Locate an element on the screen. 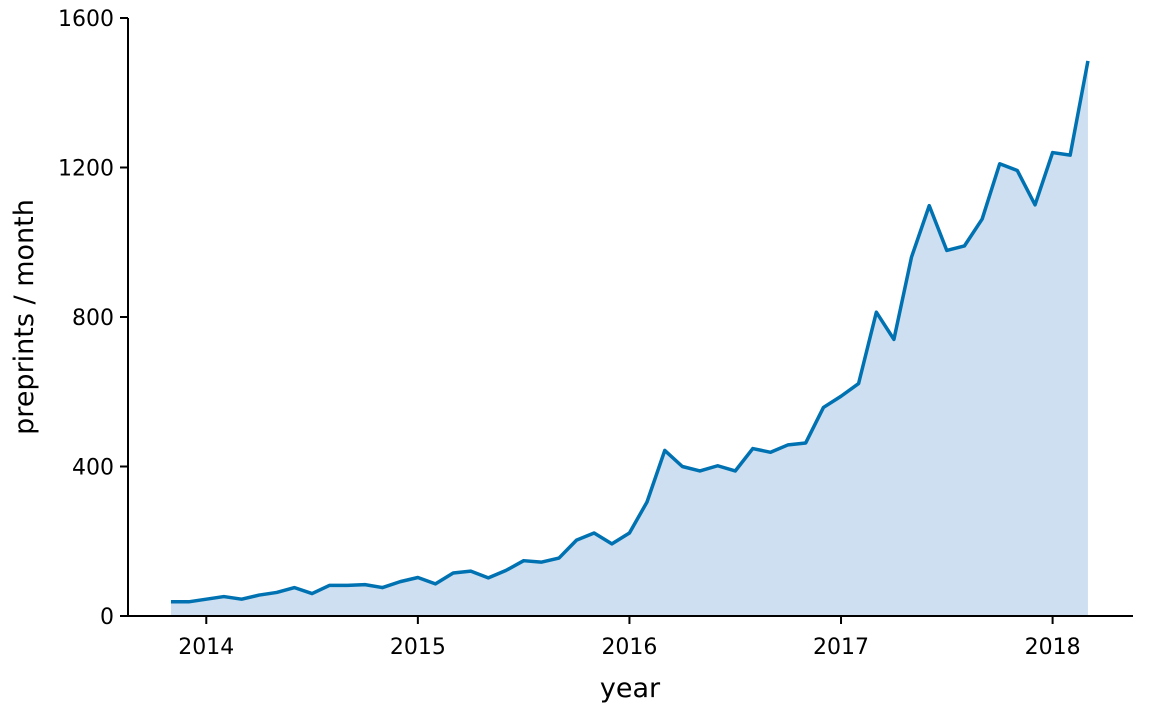 This screenshot has height=711, width=1152. x-tick-label: 2016 is located at coordinates (629, 647).